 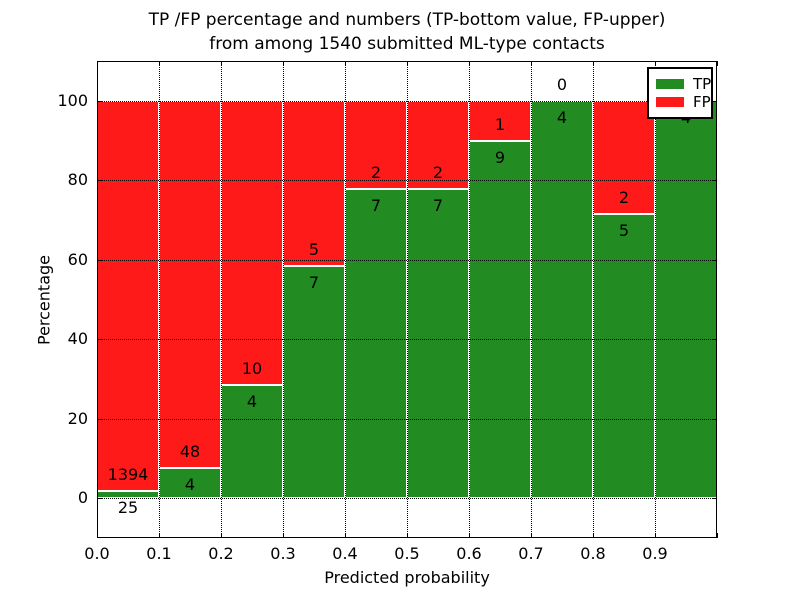 I want to click on fp-count-label: 1394, so click(x=128, y=475).